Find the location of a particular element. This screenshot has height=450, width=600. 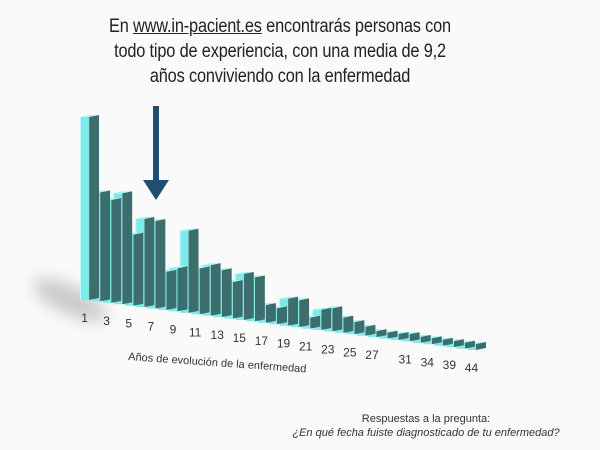

in-pacient-link: www.in-pacient.es is located at coordinates (197, 26).